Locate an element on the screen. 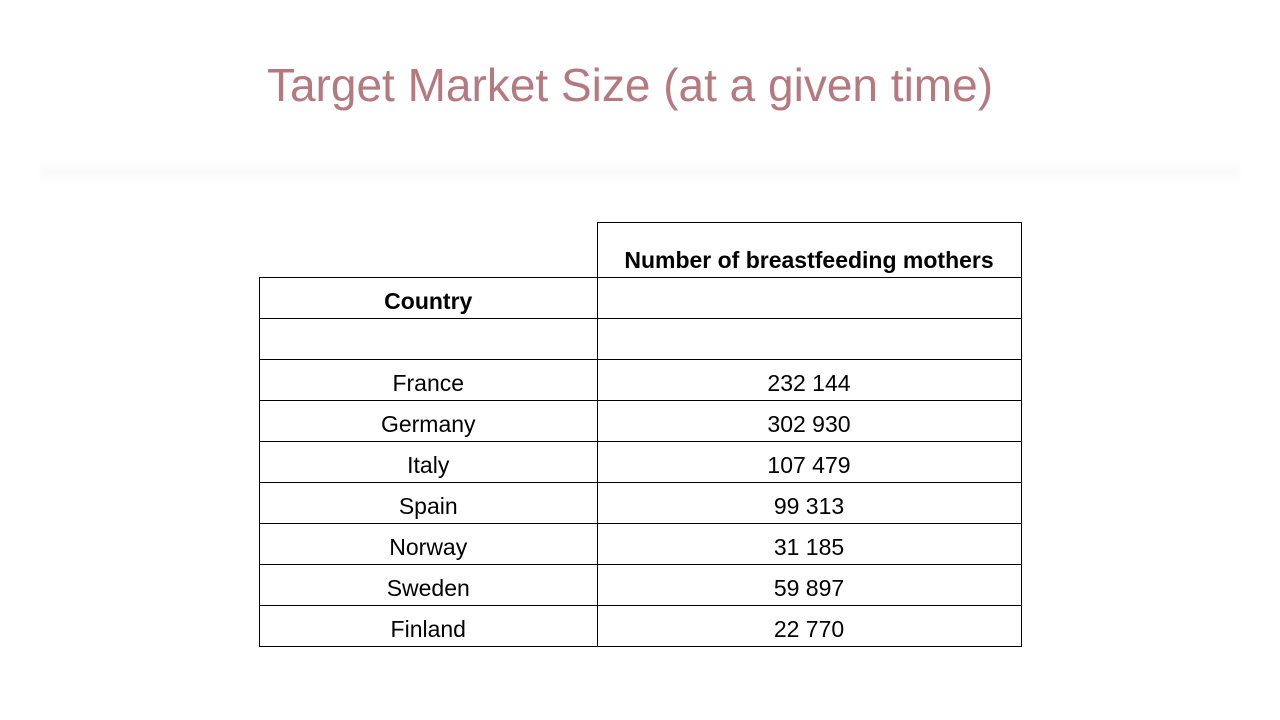  country-cell: Norway is located at coordinates (428, 544).